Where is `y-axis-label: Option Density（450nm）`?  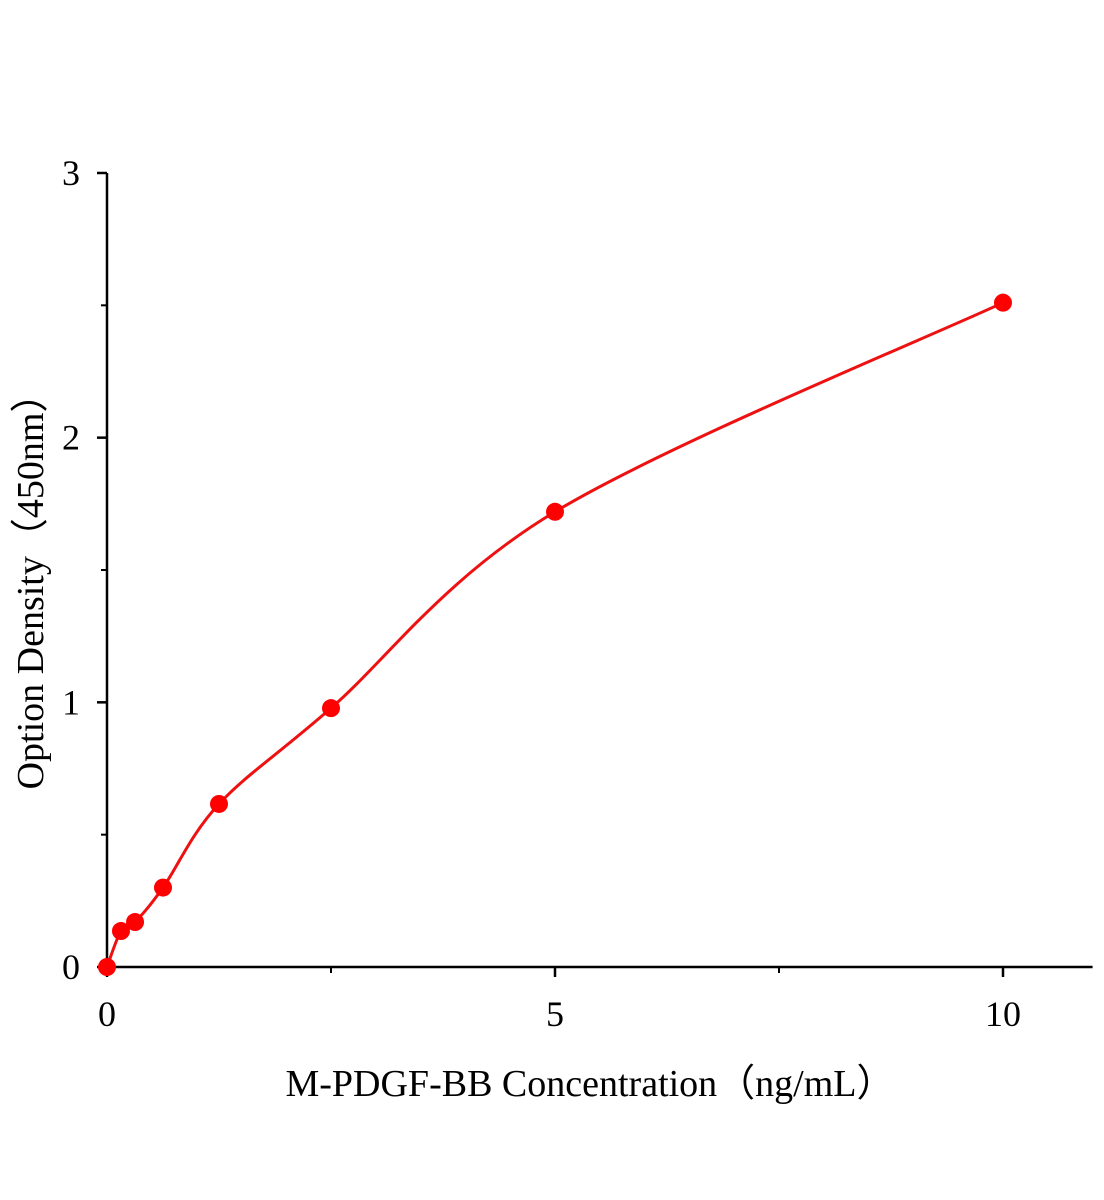
y-axis-label: Option Density（450nm） is located at coordinates (31, 582).